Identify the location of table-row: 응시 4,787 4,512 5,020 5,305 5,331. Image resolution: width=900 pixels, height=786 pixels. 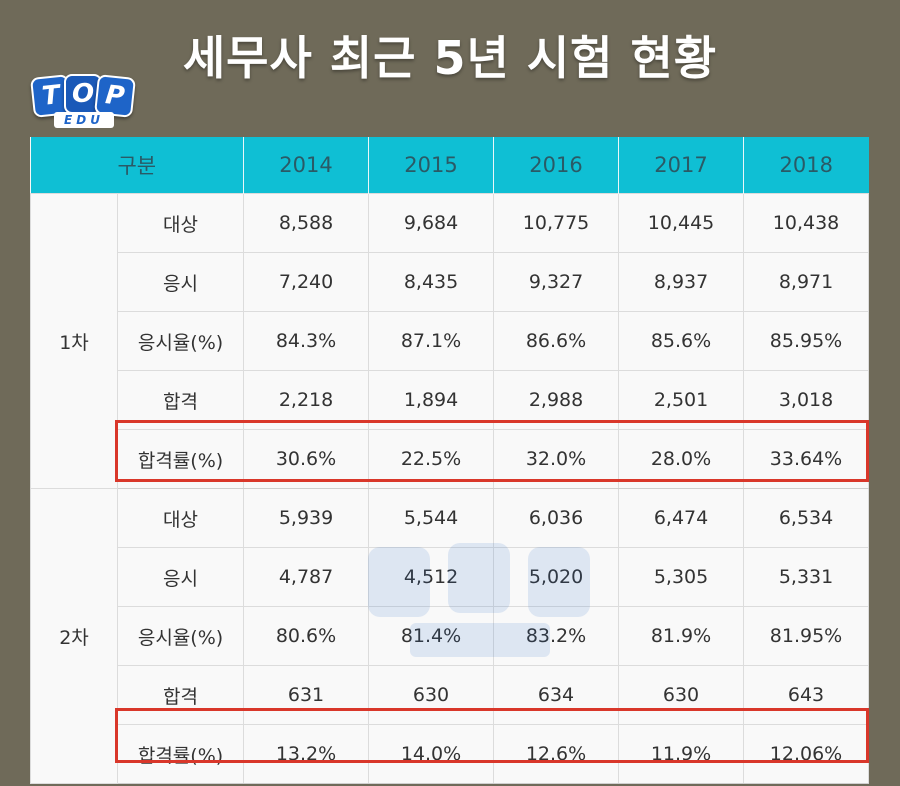
(450, 577).